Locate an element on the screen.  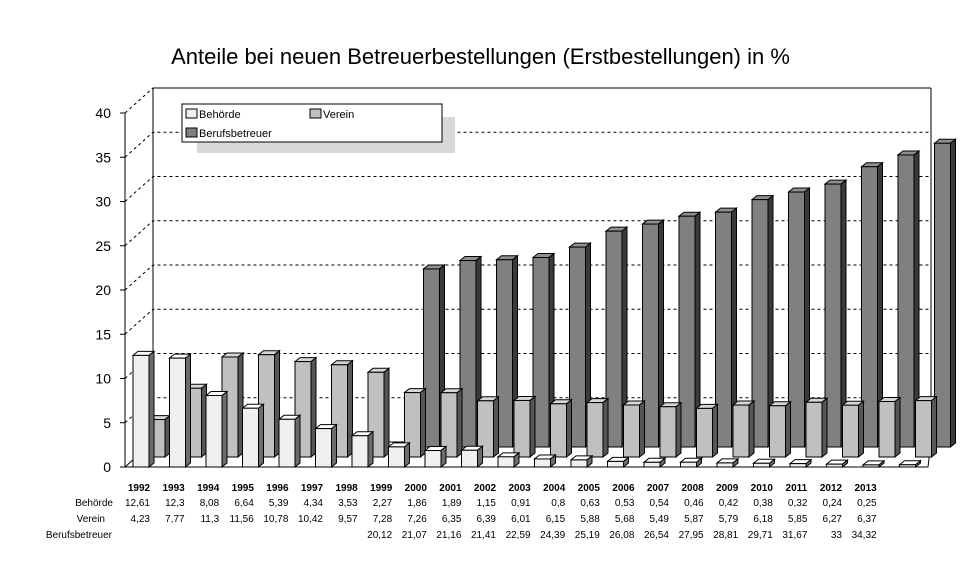
table-cell: 0,38 is located at coordinates (763, 503).